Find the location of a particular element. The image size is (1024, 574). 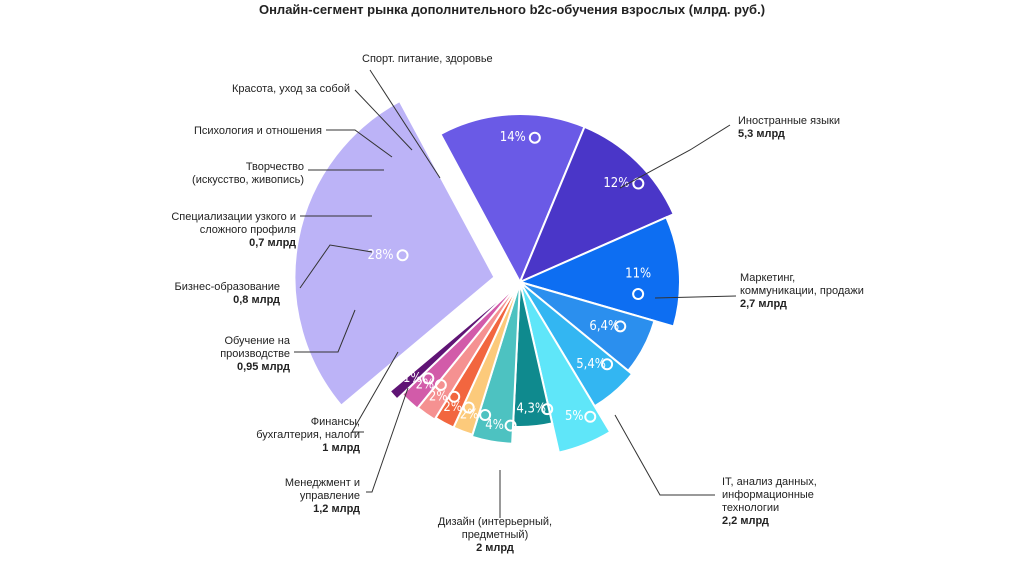

slice-percent-label: 28% is located at coordinates (381, 255).